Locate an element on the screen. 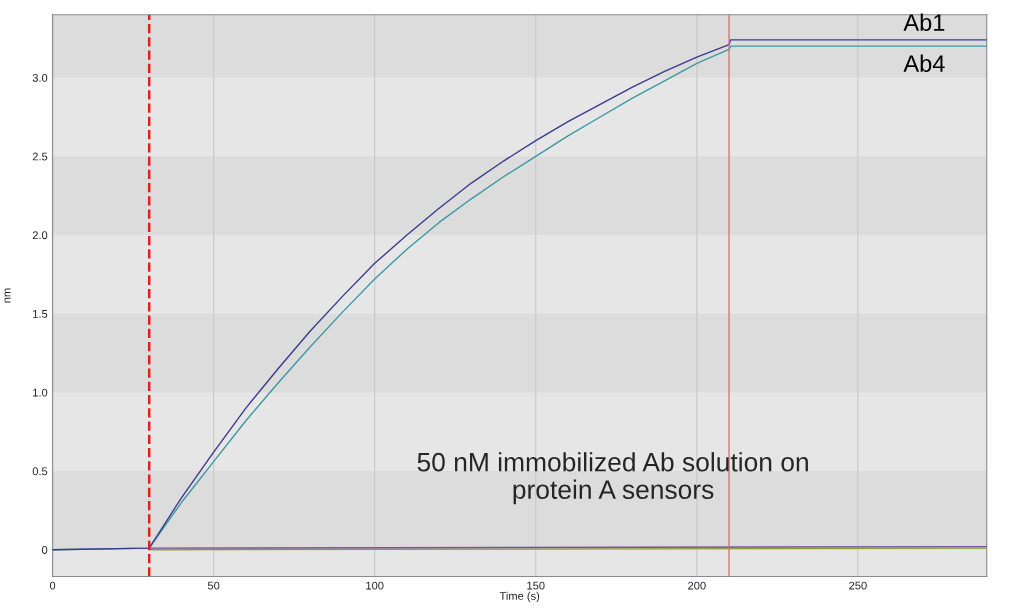  series-label: Ab1 is located at coordinates (924, 22).